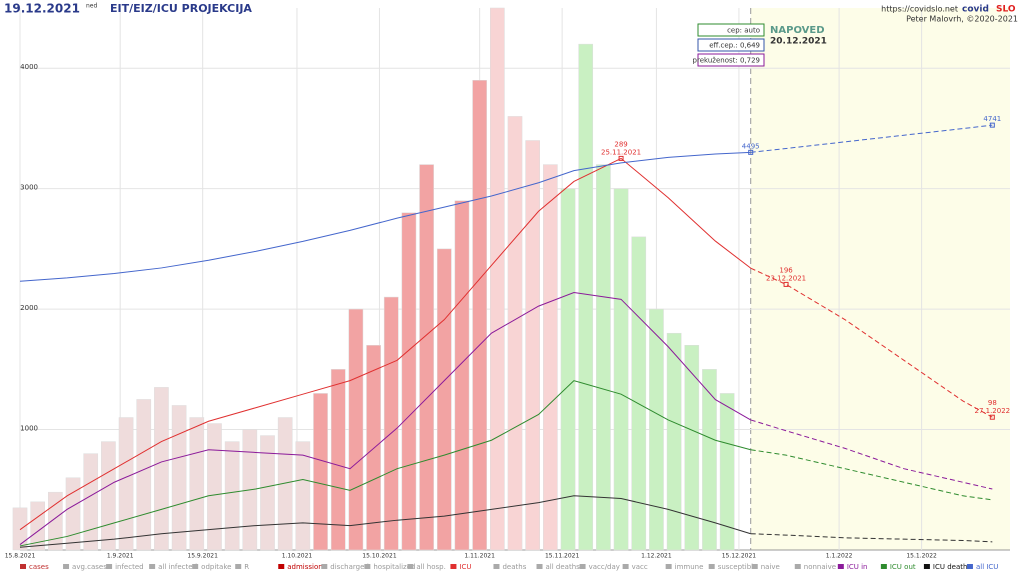 The height and width of the screenshot is (576, 1024). What do you see at coordinates (29, 308) in the screenshot?
I see `y-tick-label: 2000` at bounding box center [29, 308].